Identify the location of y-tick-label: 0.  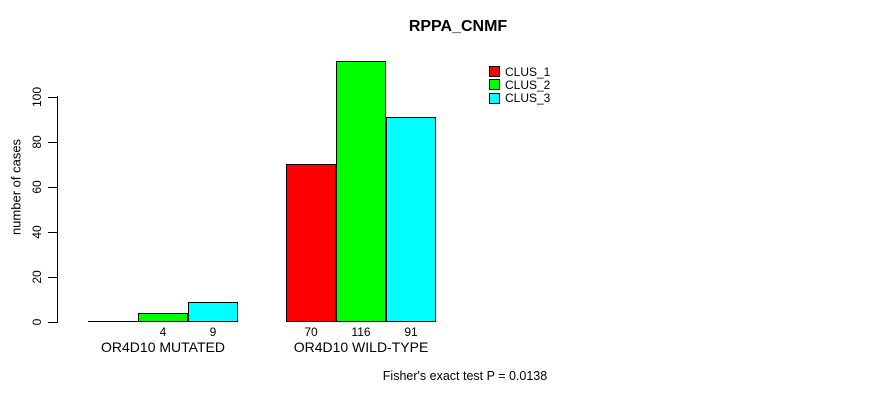
(37, 322).